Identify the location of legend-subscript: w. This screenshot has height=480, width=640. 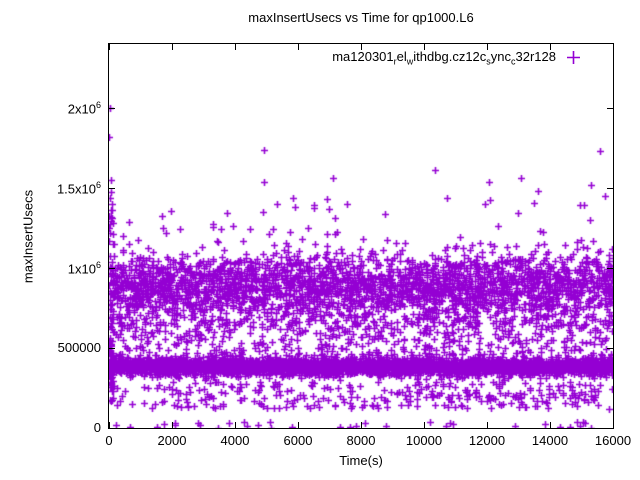
(410, 61).